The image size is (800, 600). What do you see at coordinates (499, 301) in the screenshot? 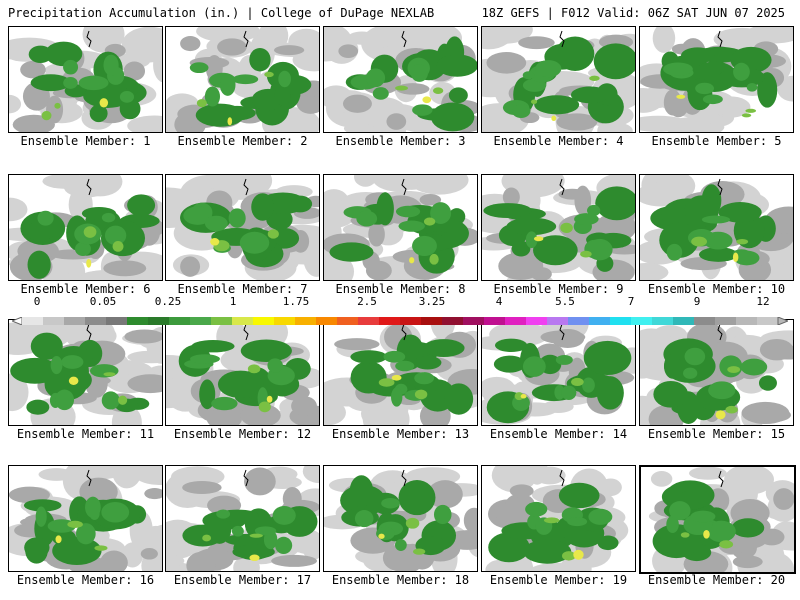
I see `colorbar-tick-label: 4` at bounding box center [499, 301].